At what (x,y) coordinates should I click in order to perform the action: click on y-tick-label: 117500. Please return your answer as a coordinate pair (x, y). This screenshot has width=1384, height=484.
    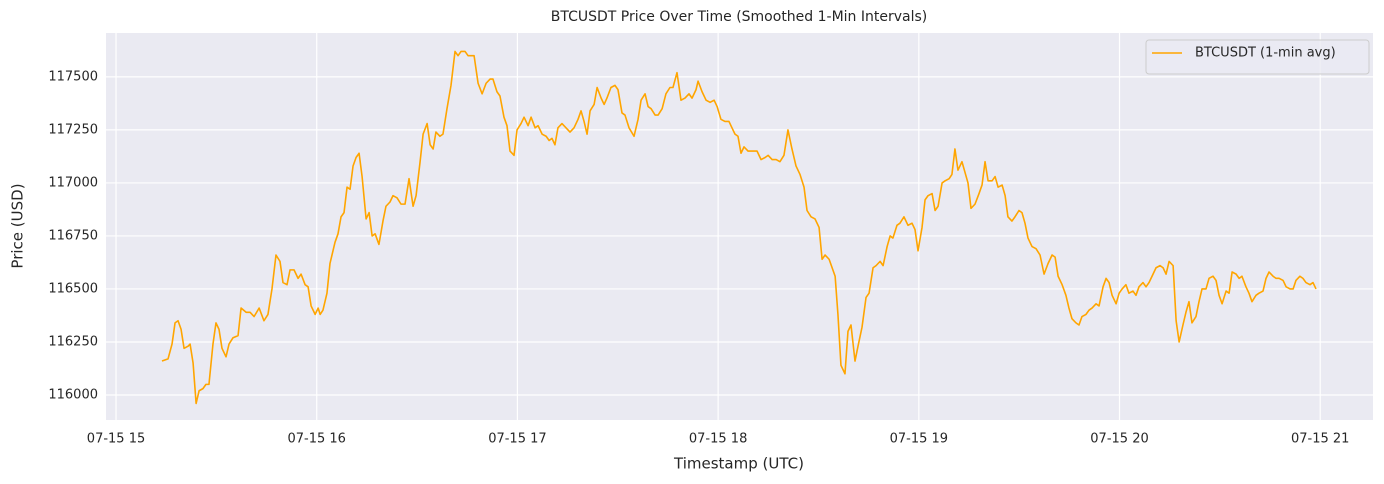
    Looking at the image, I should click on (73, 76).